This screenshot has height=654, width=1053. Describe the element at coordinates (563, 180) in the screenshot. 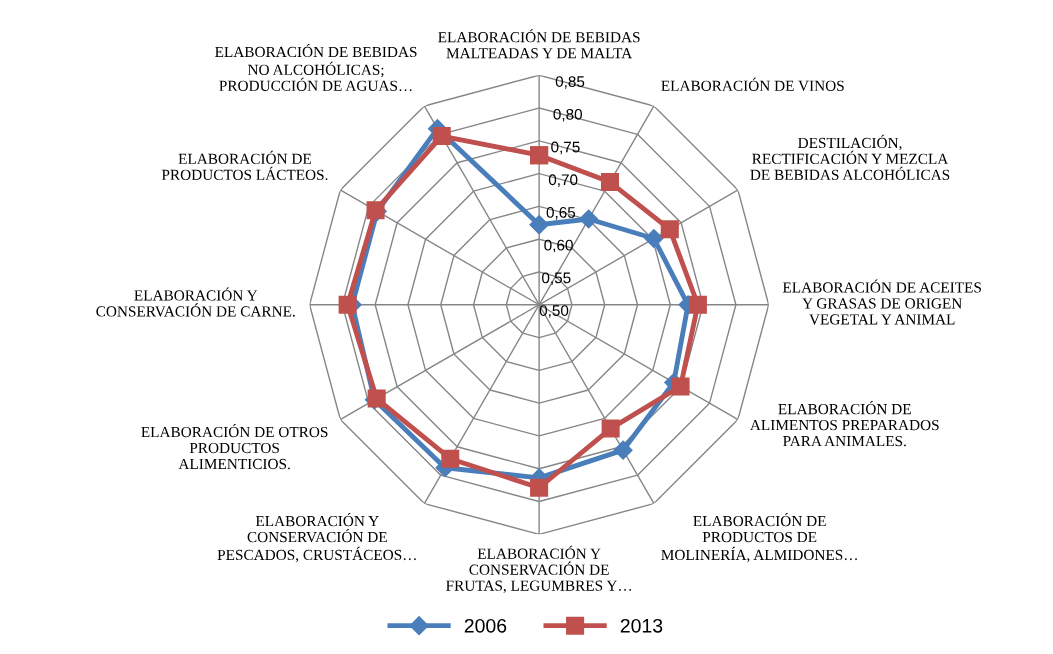

I see `y-tick-label: 0,70` at that location.